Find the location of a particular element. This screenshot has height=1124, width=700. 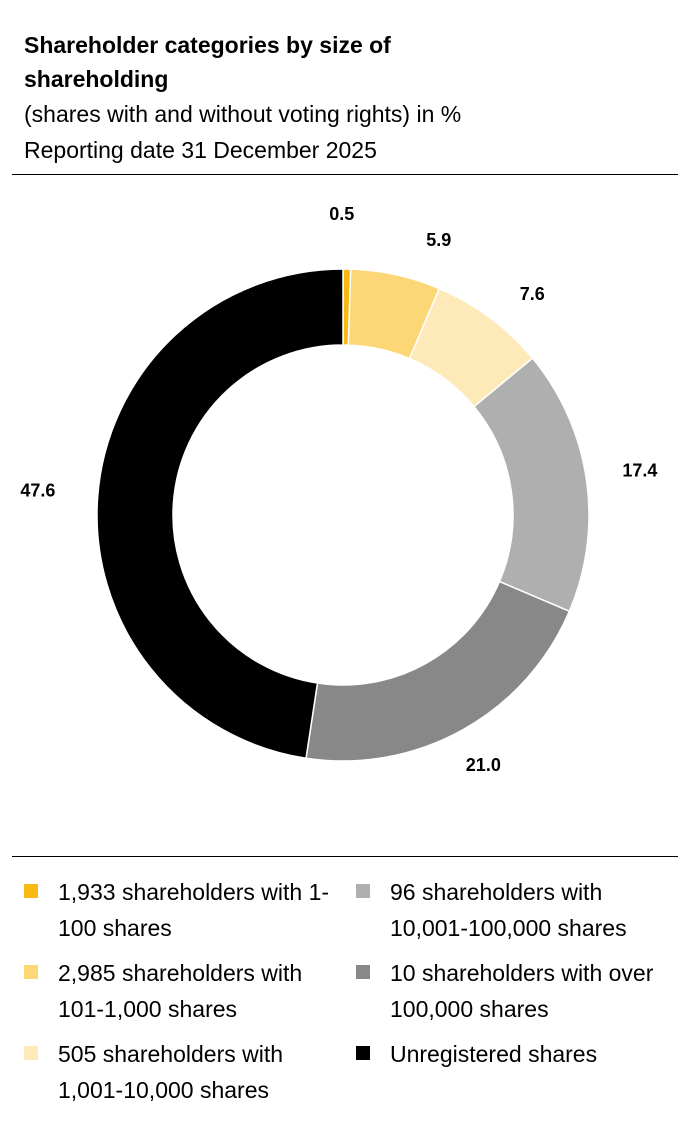

slice-value-label: 17.4 is located at coordinates (639, 471).